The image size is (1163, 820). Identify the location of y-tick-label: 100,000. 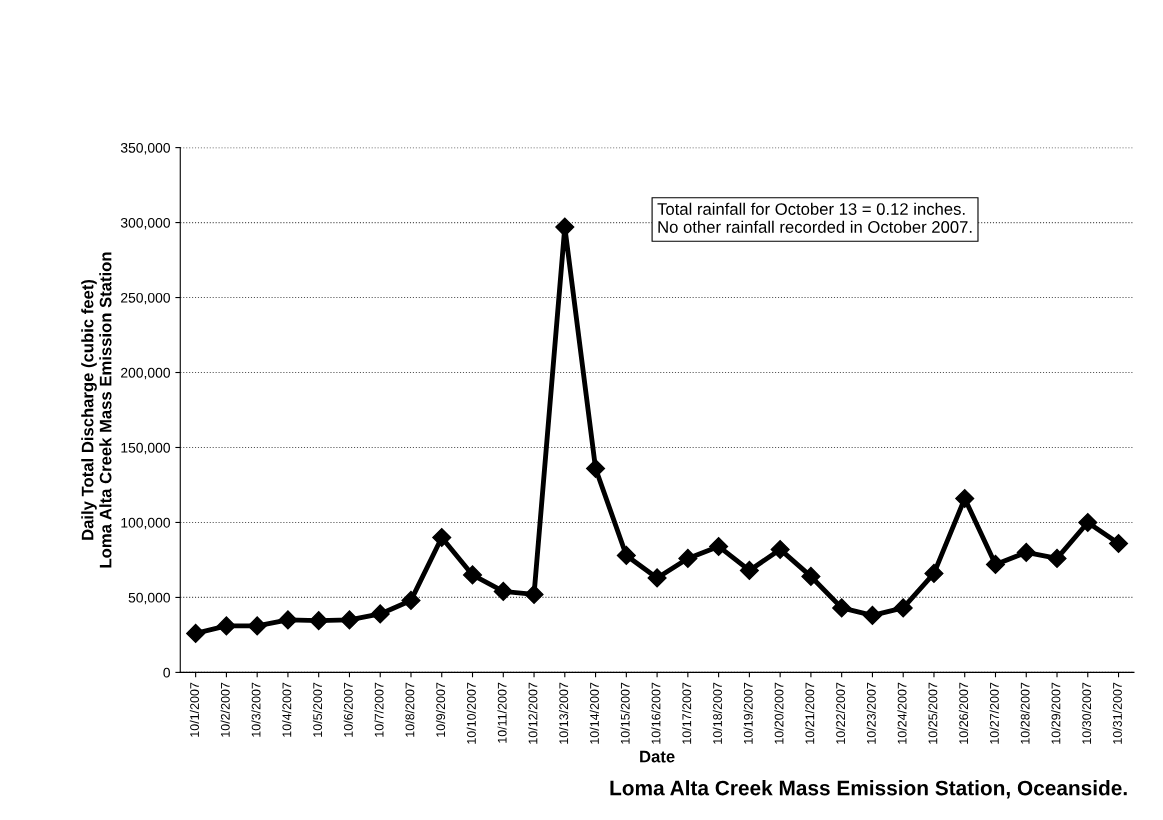
(145, 523).